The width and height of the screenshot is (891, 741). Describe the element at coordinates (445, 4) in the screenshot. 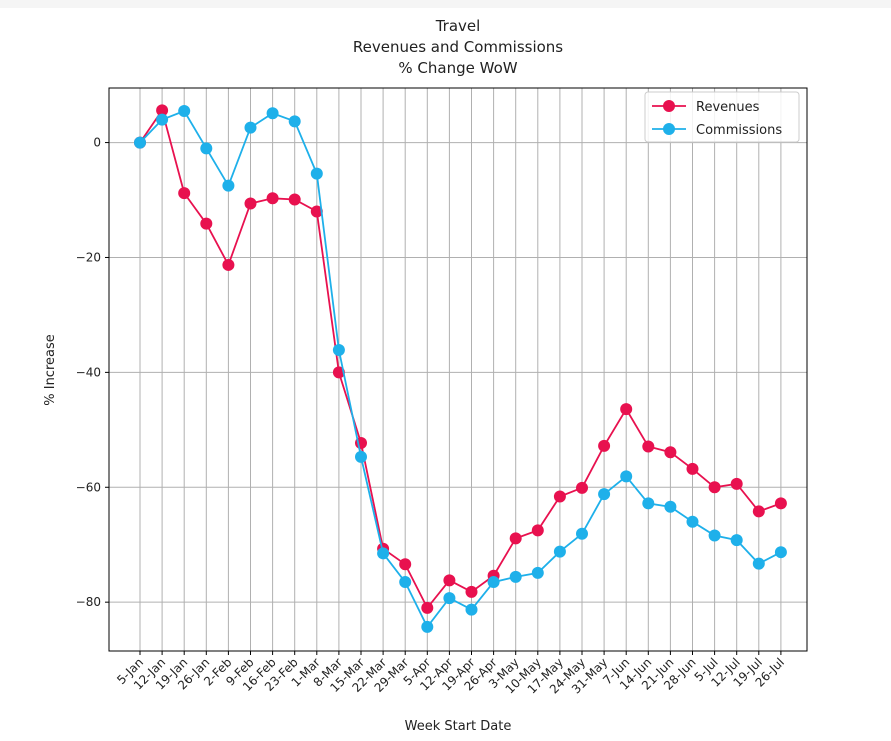

I see `page-top-strip` at that location.